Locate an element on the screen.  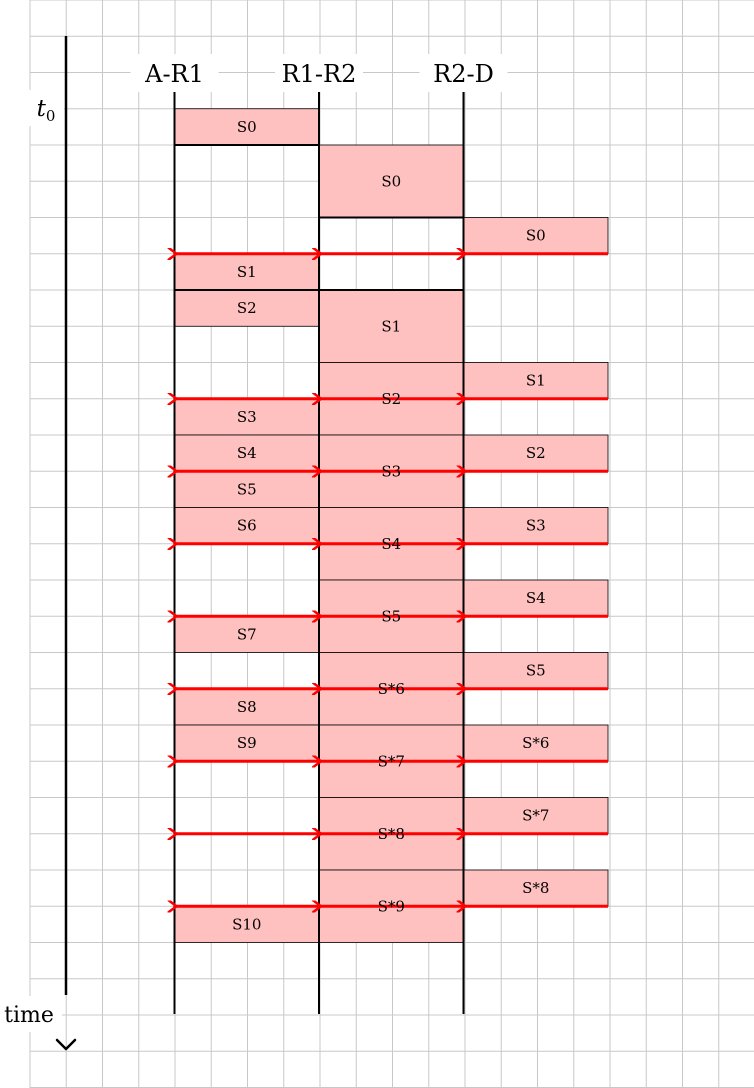
block-label: S8 is located at coordinates (247, 707).